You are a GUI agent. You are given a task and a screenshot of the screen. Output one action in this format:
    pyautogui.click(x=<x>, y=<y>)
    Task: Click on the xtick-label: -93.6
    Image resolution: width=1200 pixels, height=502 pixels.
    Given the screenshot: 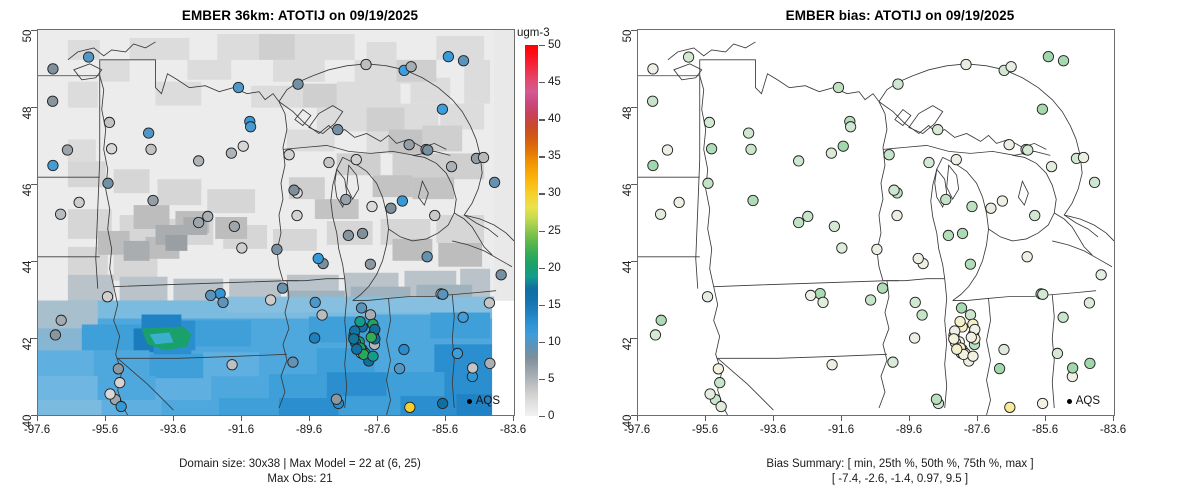 What is the action you would take?
    pyautogui.click(x=173, y=430)
    